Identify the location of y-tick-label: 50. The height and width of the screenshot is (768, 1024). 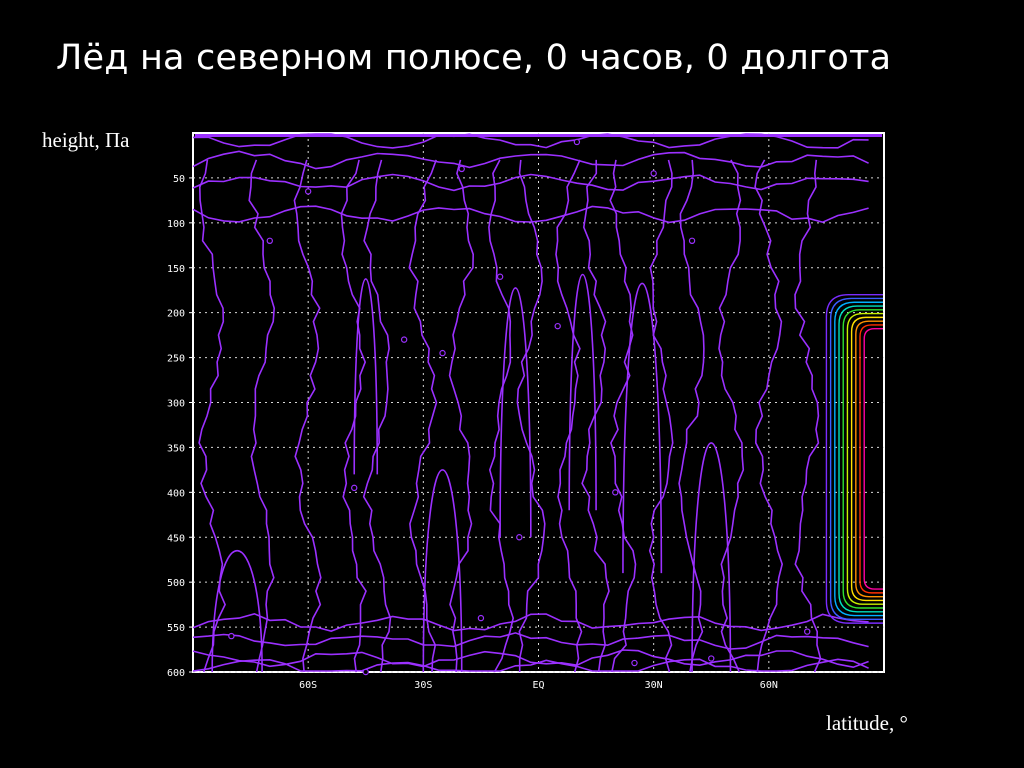
(179, 179).